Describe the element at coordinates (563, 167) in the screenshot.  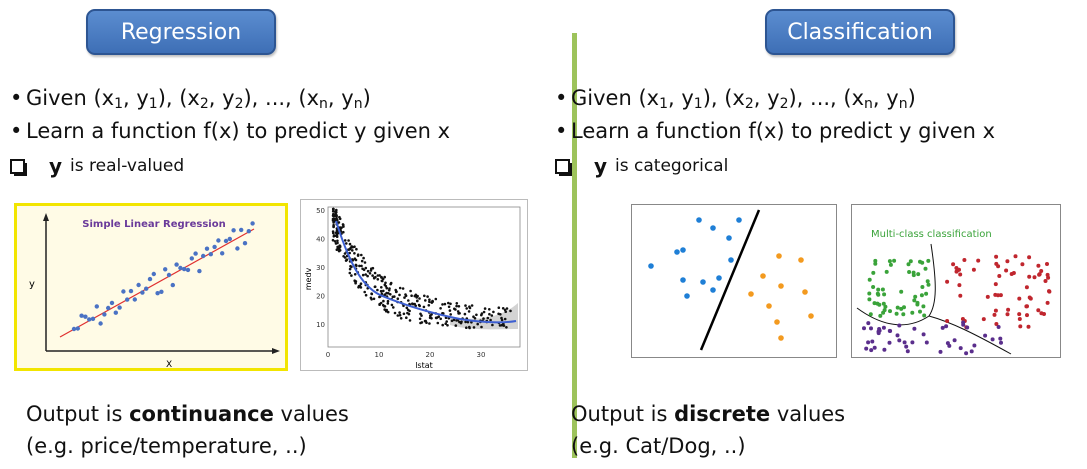
I see `checkbox-icon` at that location.